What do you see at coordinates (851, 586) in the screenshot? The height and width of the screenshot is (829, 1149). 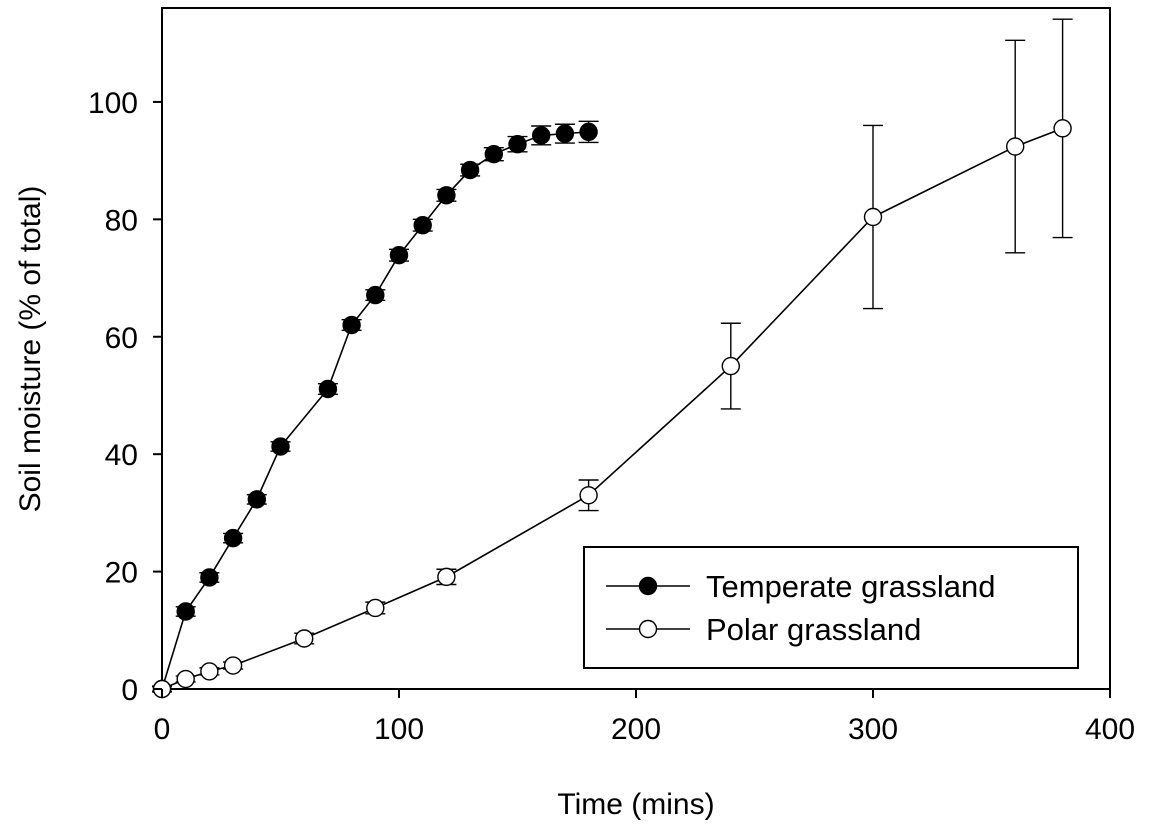 I see `legend-label-temperate: Temperate grassland` at bounding box center [851, 586].